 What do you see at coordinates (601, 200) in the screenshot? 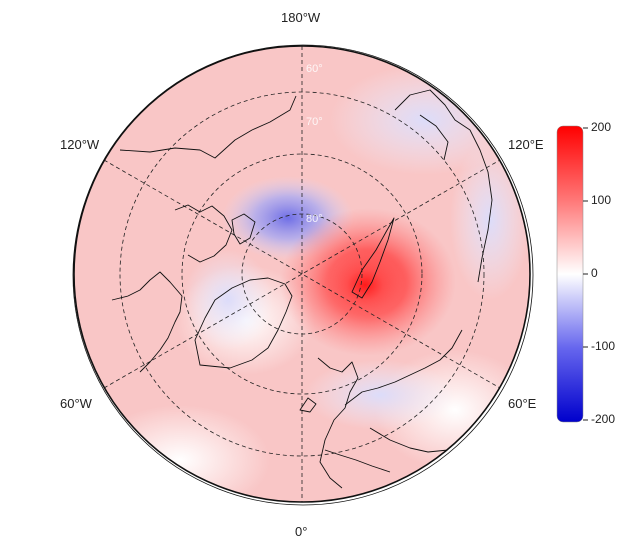
I see `colorbar-tick-100: 100` at bounding box center [601, 200].